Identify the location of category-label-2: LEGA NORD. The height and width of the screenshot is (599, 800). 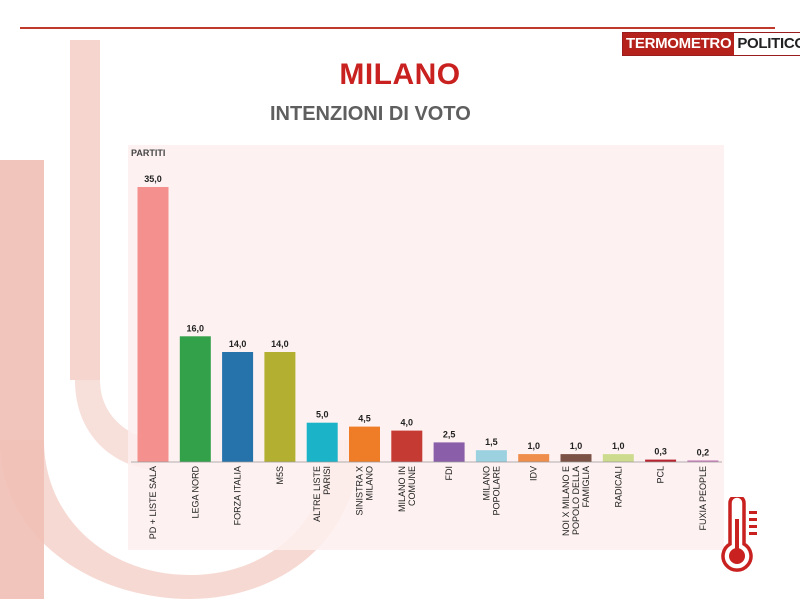
(195, 492).